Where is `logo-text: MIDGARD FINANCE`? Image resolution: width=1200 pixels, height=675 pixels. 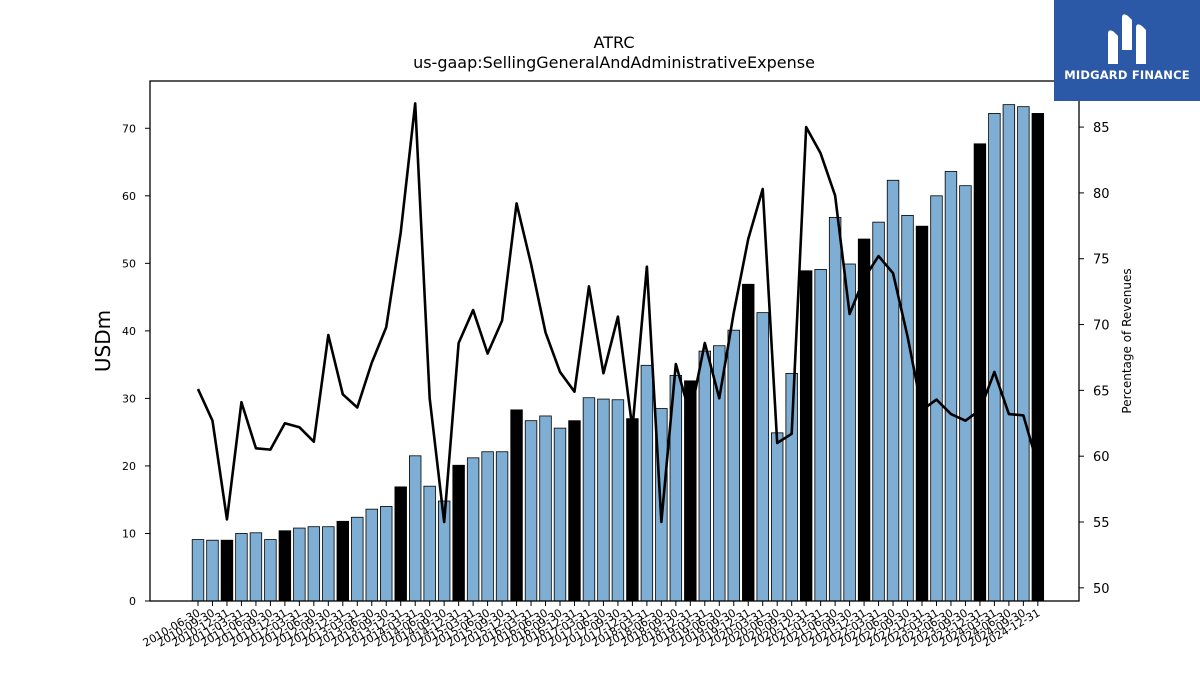
logo-text: MIDGARD FINANCE is located at coordinates (1127, 75).